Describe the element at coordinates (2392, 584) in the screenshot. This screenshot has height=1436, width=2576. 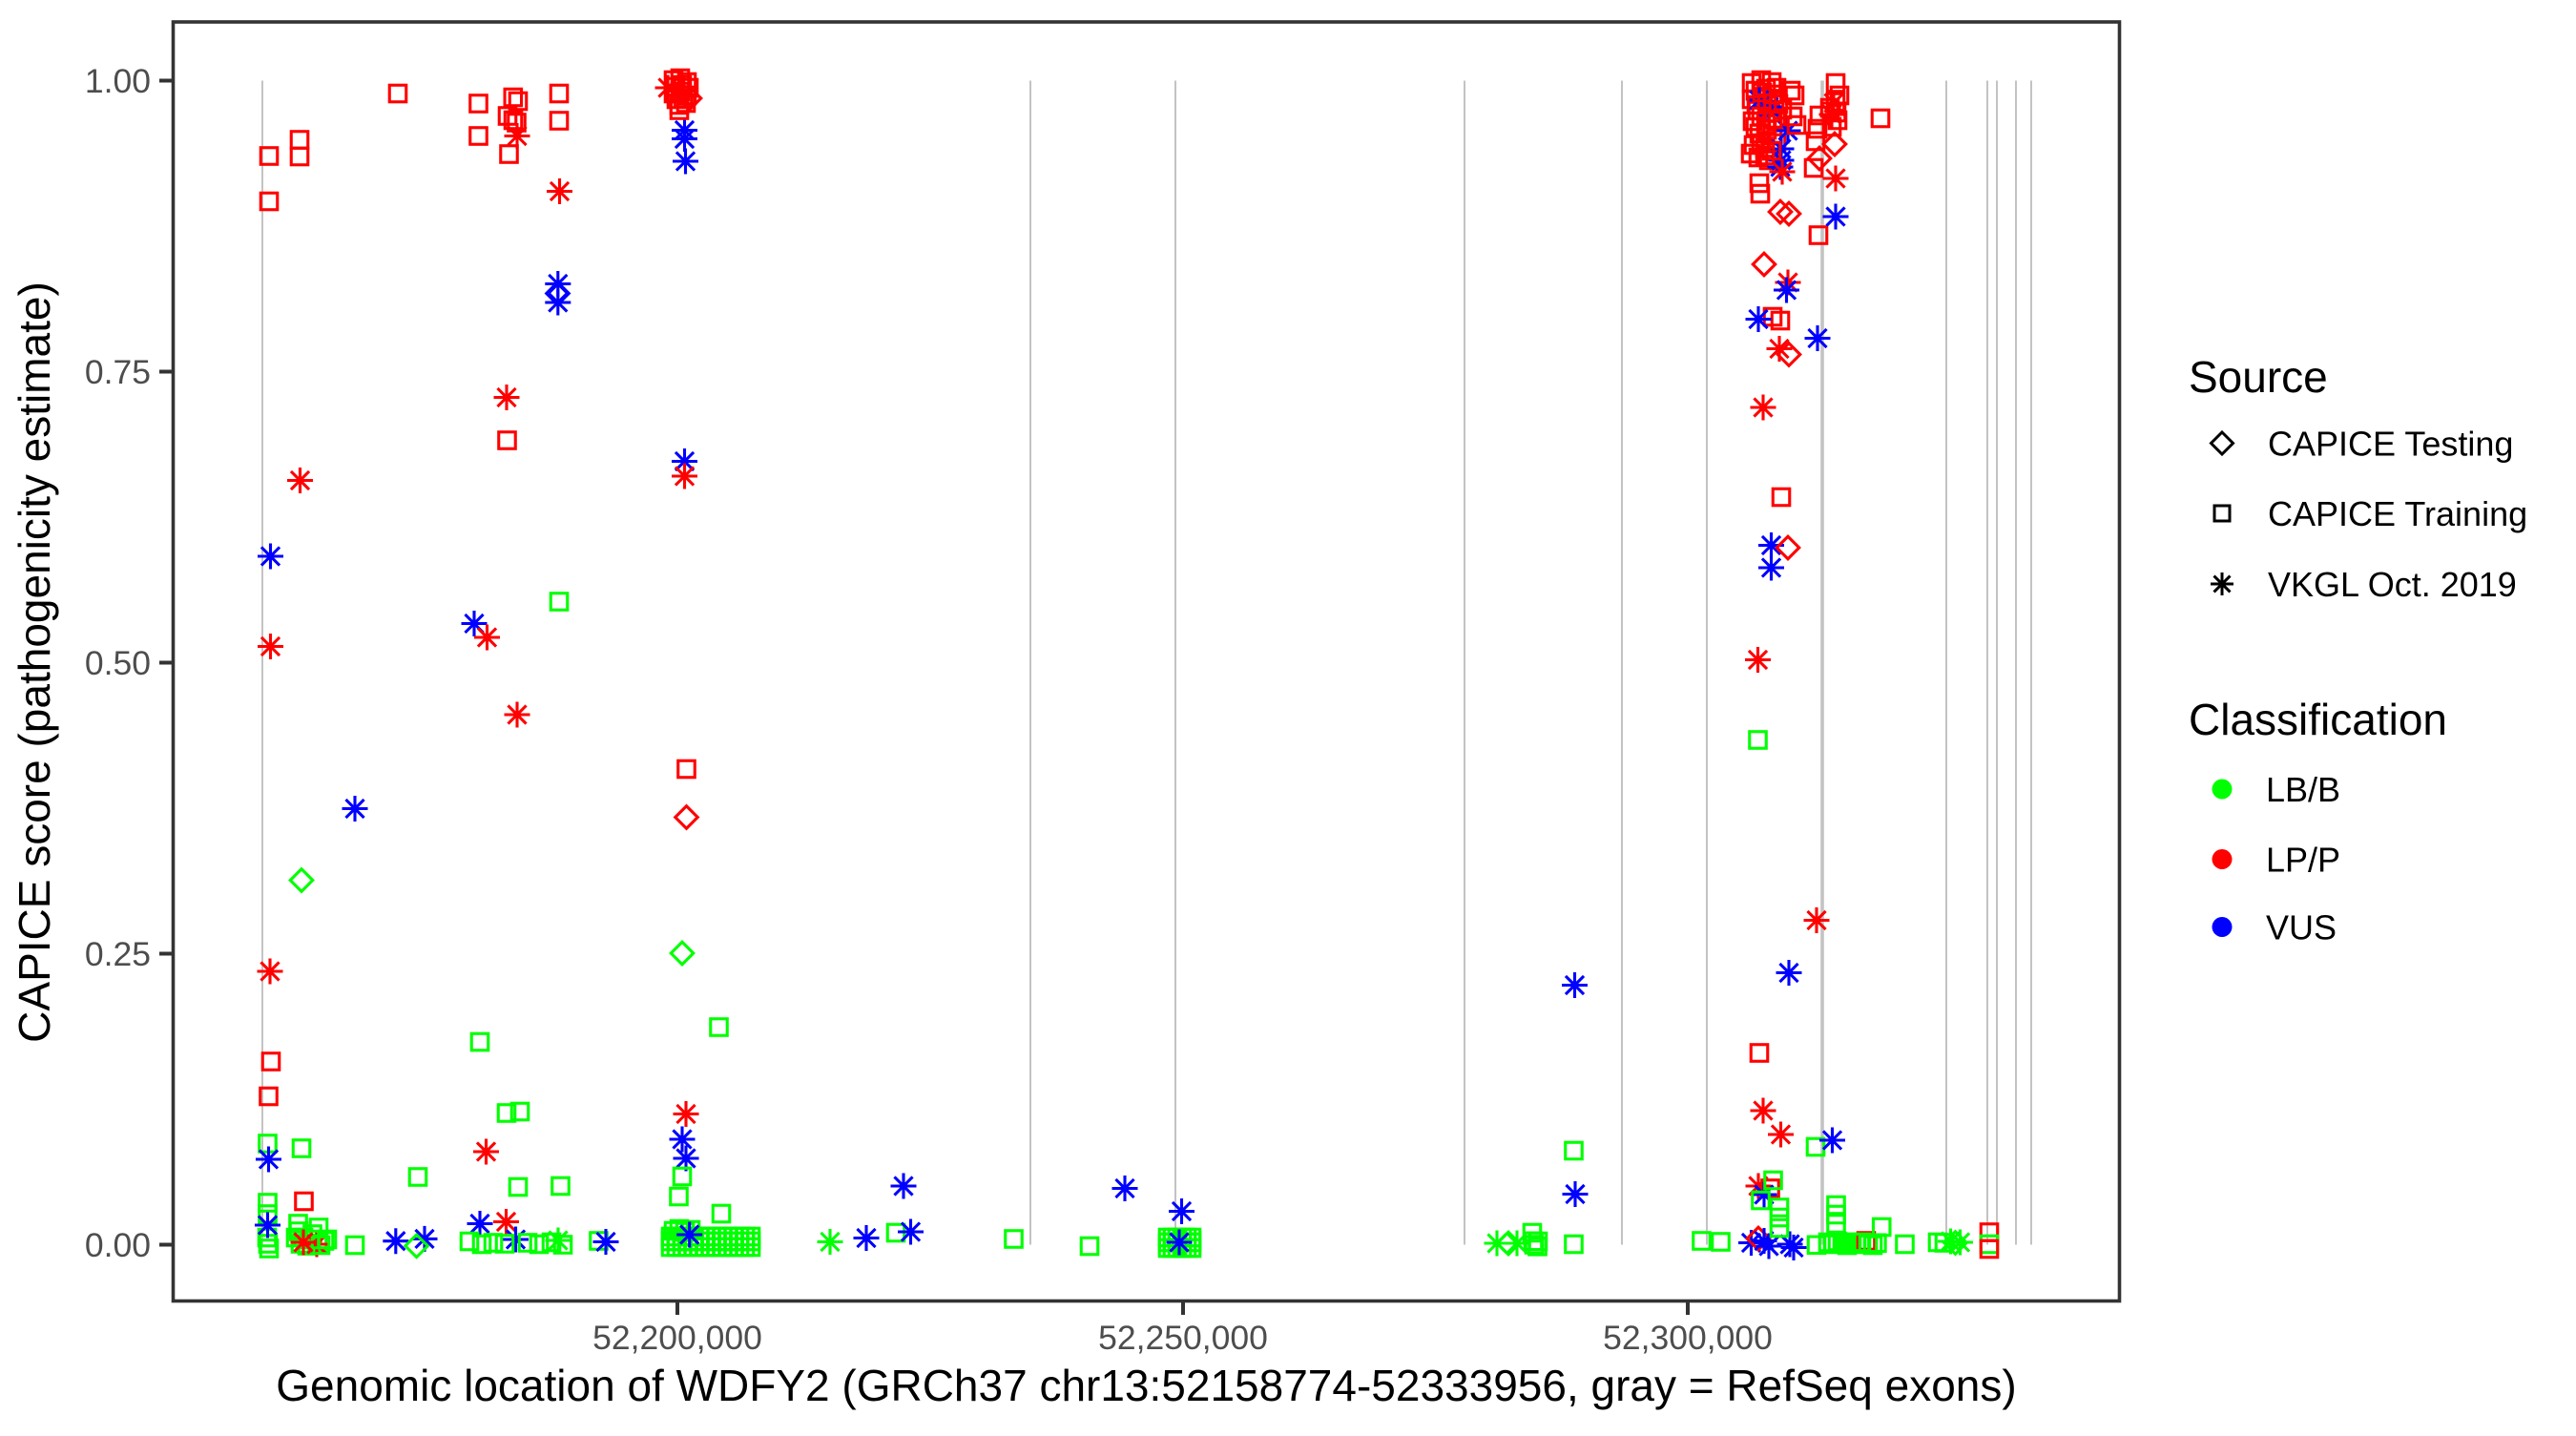
I see `svg-text: VKGL Oct. 2019` at that location.